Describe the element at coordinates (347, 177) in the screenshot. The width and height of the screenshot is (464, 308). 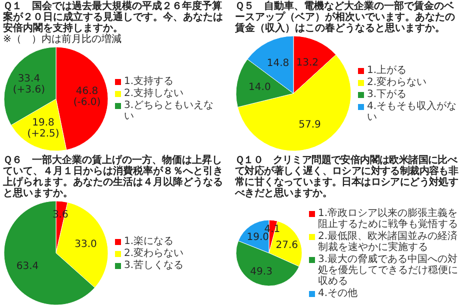
I see `chart-title: Ｑ１０ クリミア問題で安倍内閣は欧米諸国に比べて対応が著しく遅く、ロシアに対する制裁内容も非常に甘くなっています。日本はロシアにどう対処すべきだと思いますか。` at that location.